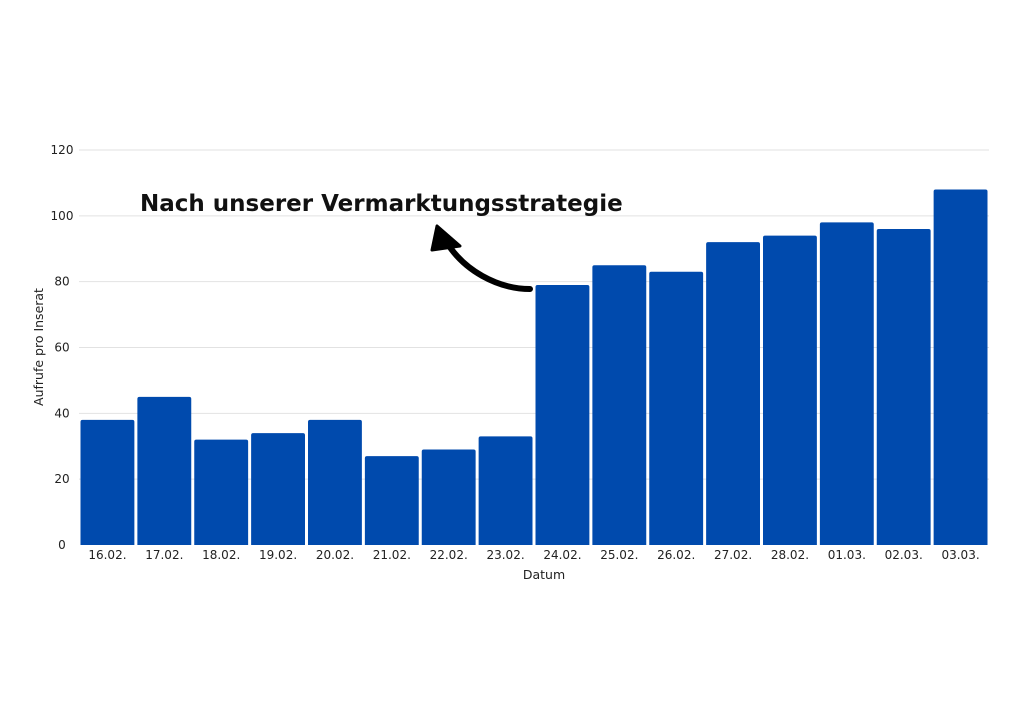 Image resolution: width=1024 pixels, height=723 pixels. Describe the element at coordinates (904, 555) in the screenshot. I see `x-tick-label: 02.03.` at that location.